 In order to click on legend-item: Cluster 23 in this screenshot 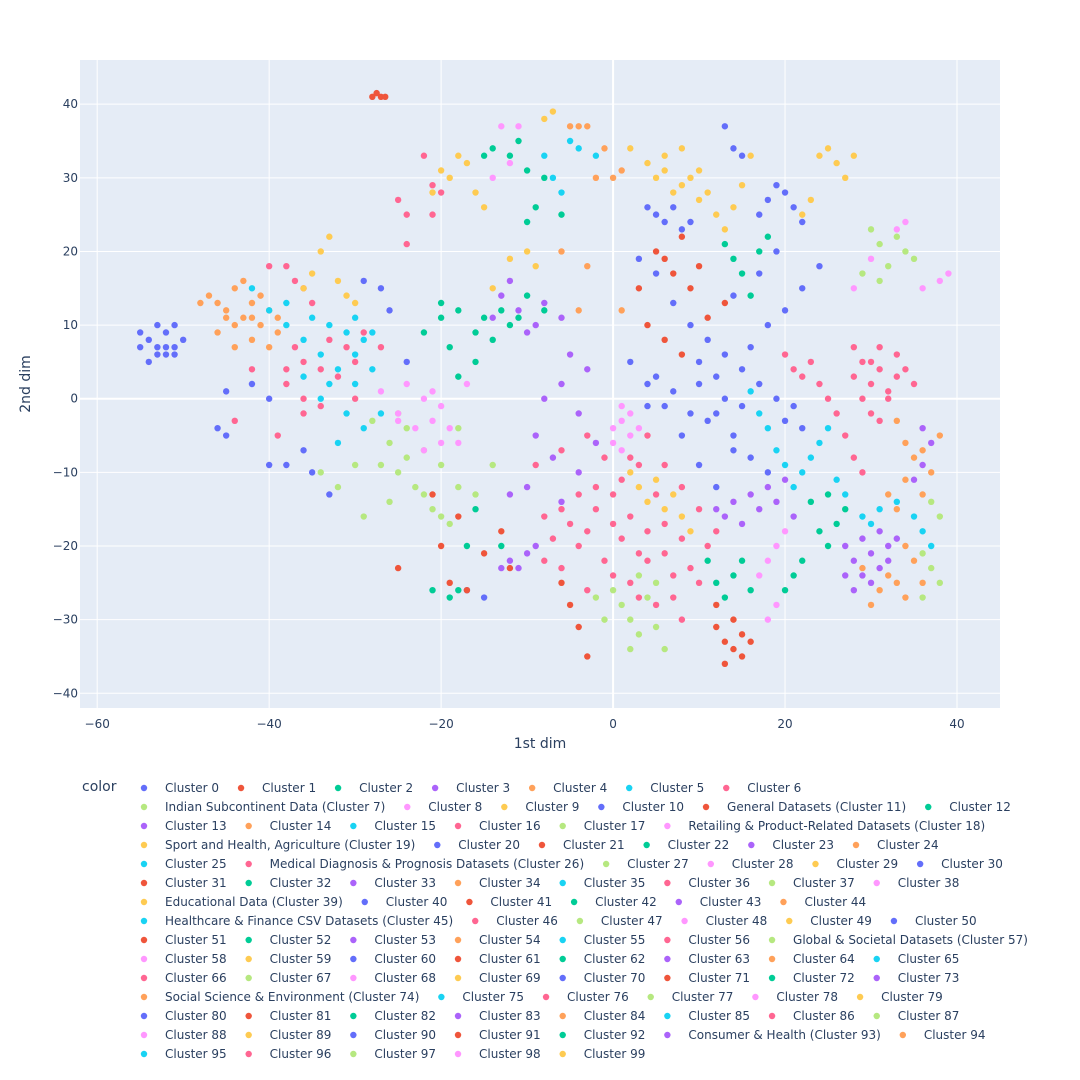, I will do `click(803, 845)`.